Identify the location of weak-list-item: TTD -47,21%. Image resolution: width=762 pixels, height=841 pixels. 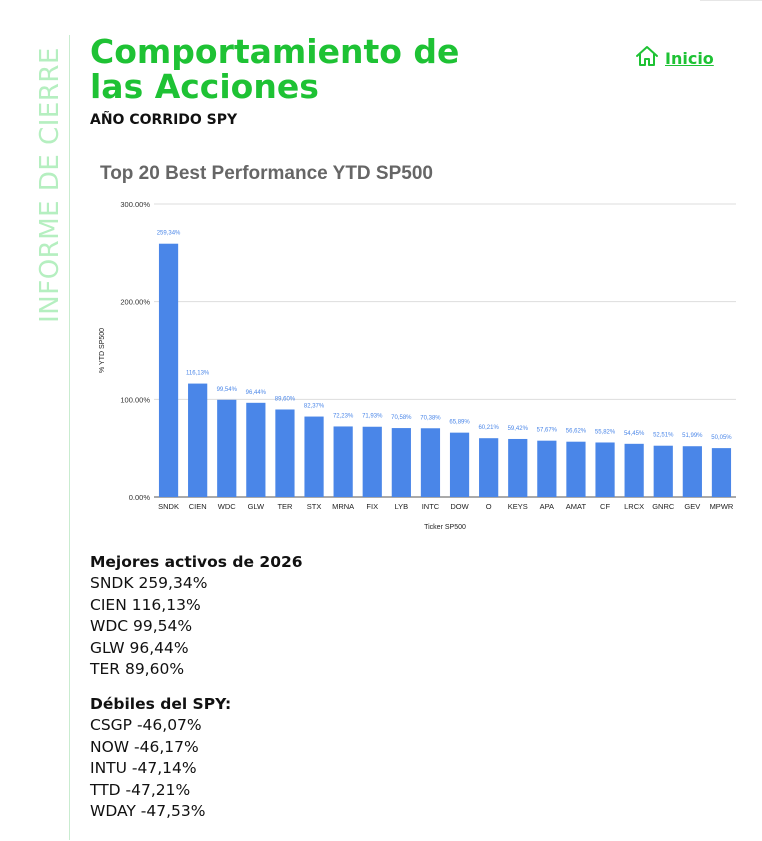
(140, 789).